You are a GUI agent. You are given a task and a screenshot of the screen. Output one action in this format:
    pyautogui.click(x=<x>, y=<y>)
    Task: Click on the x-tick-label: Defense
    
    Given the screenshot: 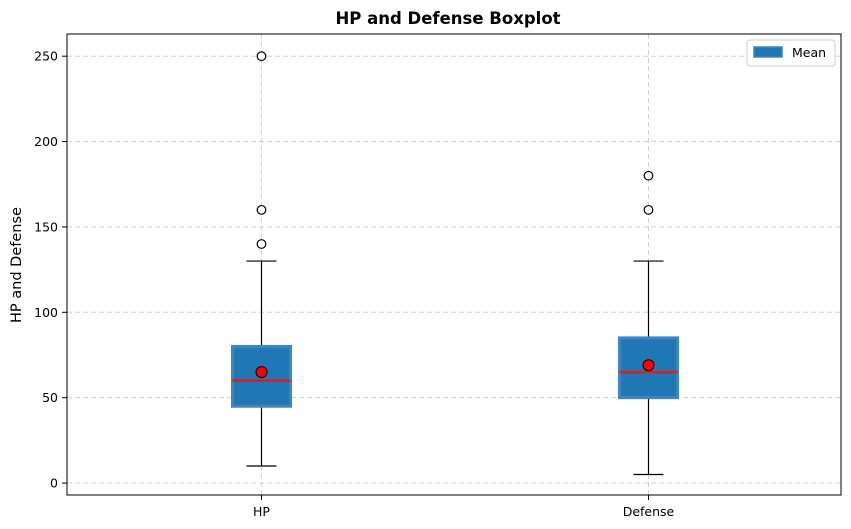 What is the action you would take?
    pyautogui.click(x=649, y=511)
    